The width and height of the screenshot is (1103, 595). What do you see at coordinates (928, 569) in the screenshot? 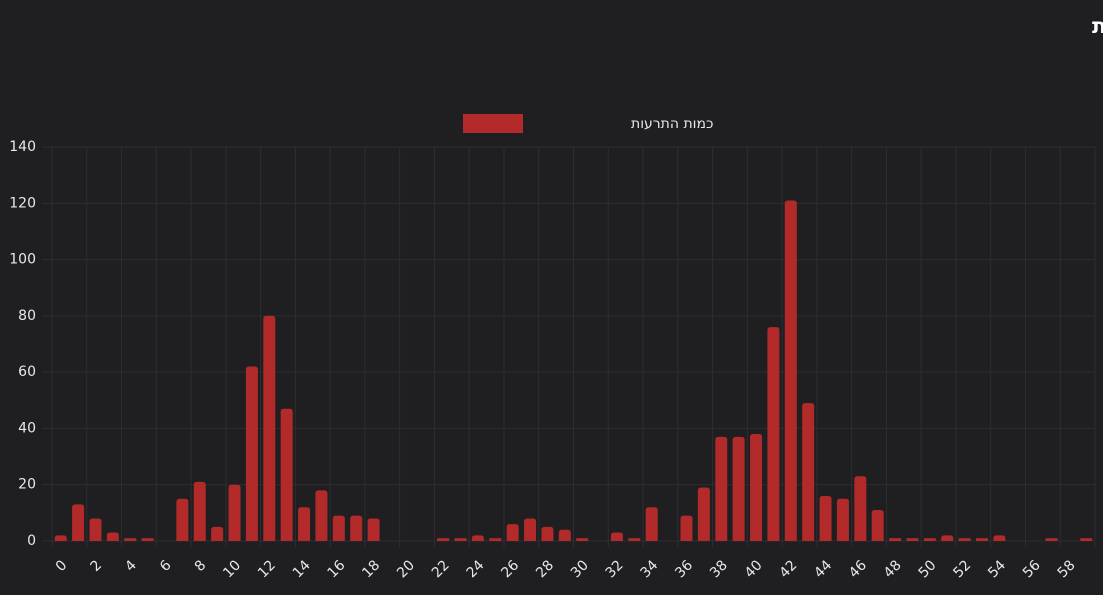
I see `x-tick-label: 50` at bounding box center [928, 569].